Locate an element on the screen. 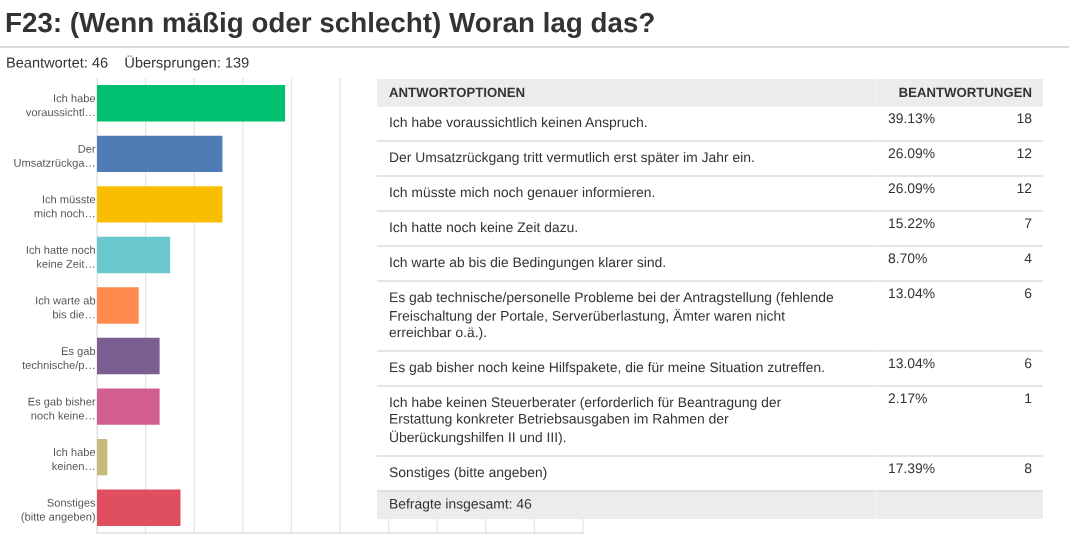 The image size is (1069, 537). category-label: Ich habe voraussichtlich keinen Anspruch. is located at coordinates (518, 123).